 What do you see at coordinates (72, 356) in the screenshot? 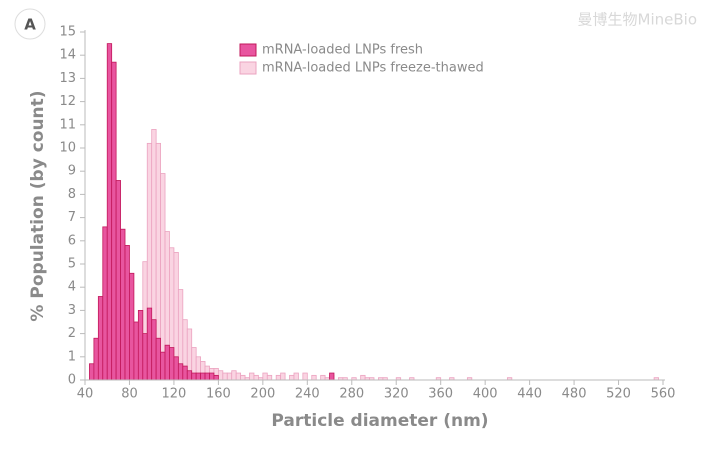
I see `y-tick-label: 1` at bounding box center [72, 356].